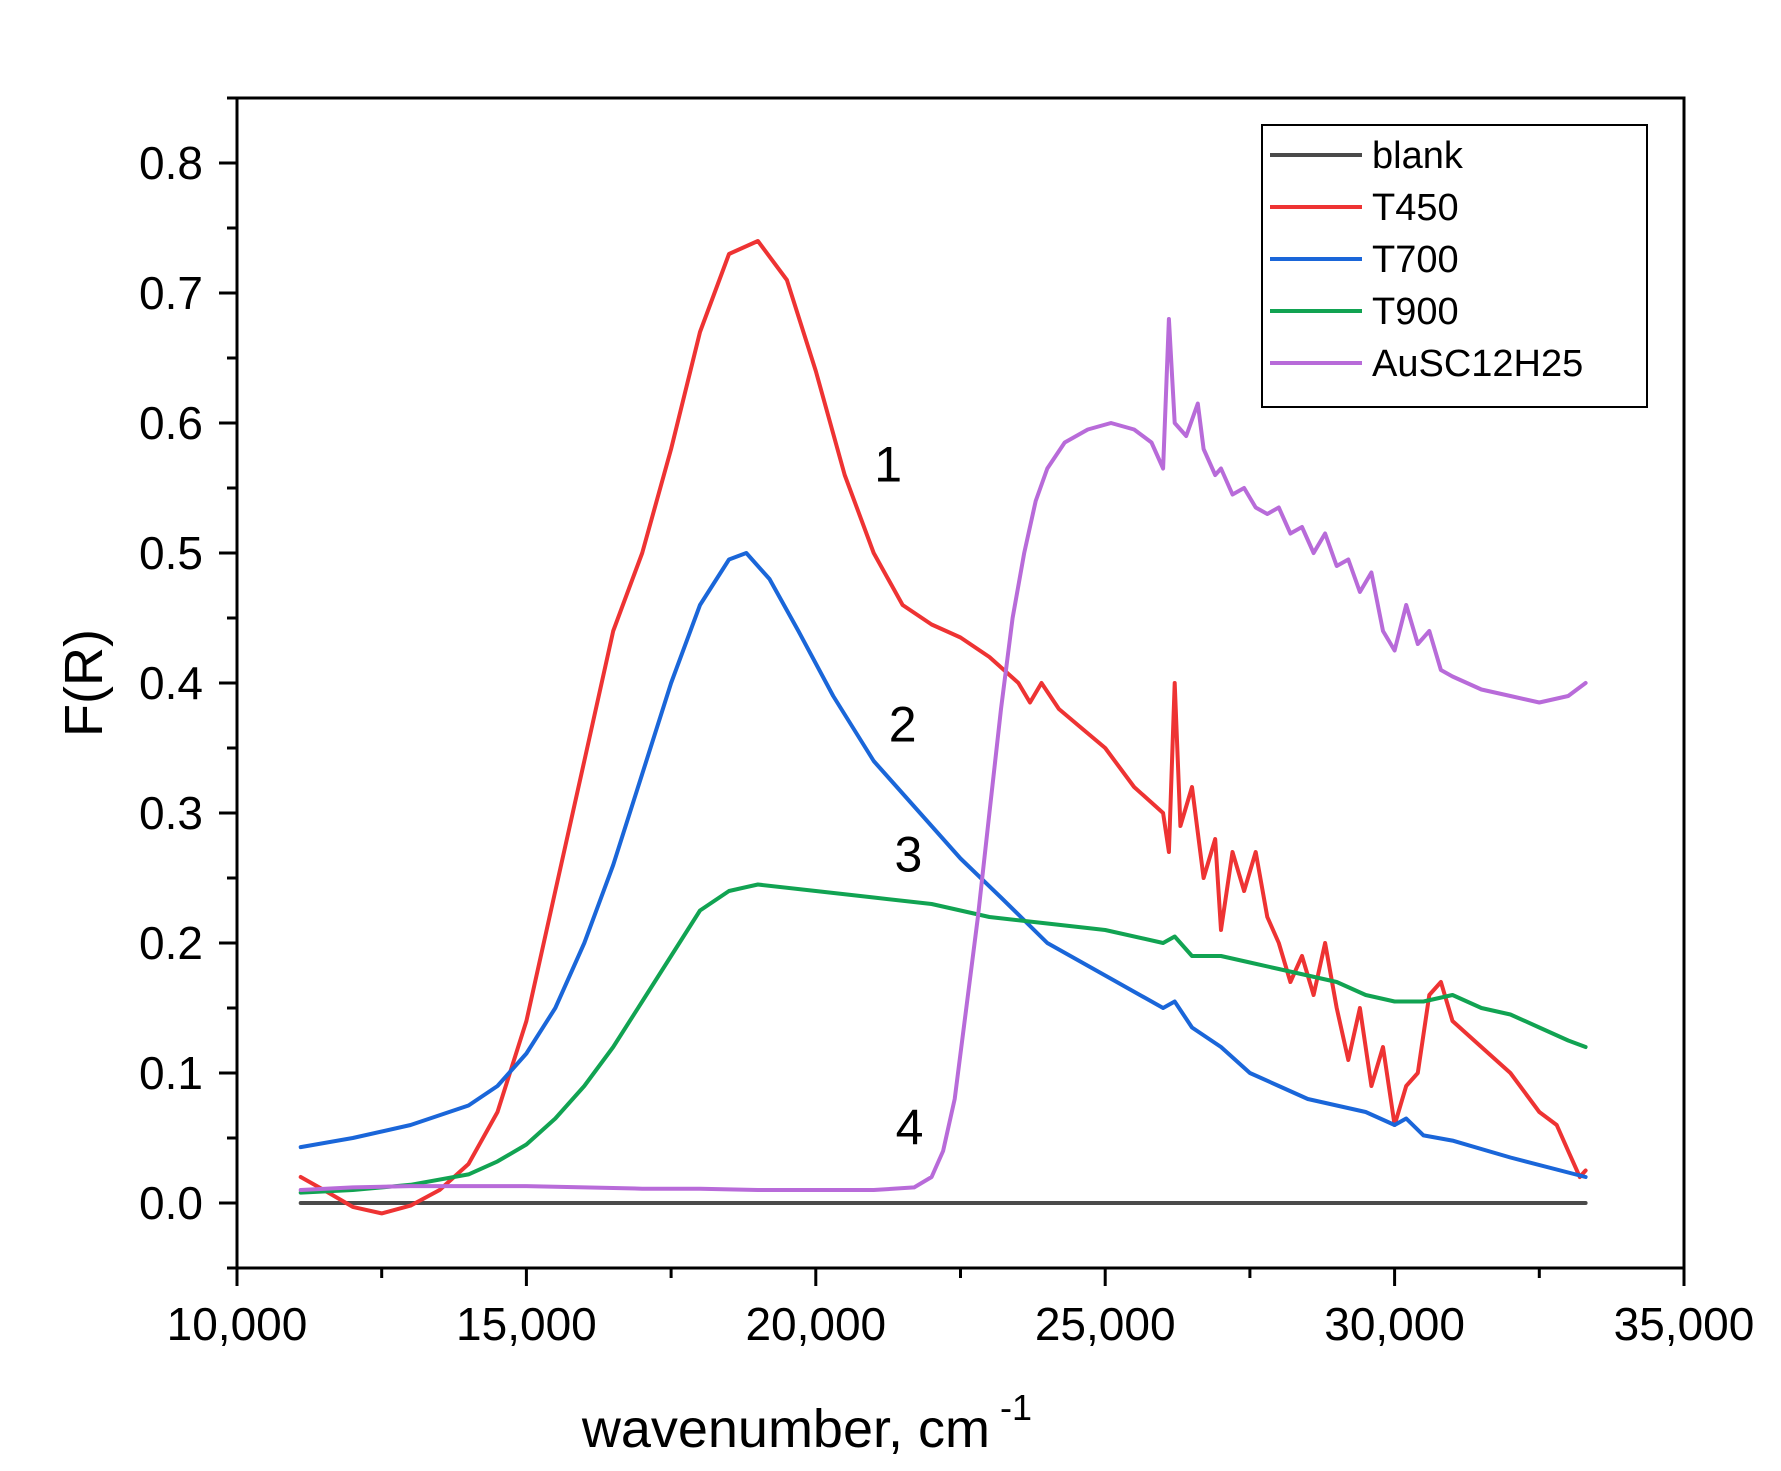 This screenshot has width=1781, height=1471. I want to click on x-tick-label: 30,000, so click(1394, 1324).